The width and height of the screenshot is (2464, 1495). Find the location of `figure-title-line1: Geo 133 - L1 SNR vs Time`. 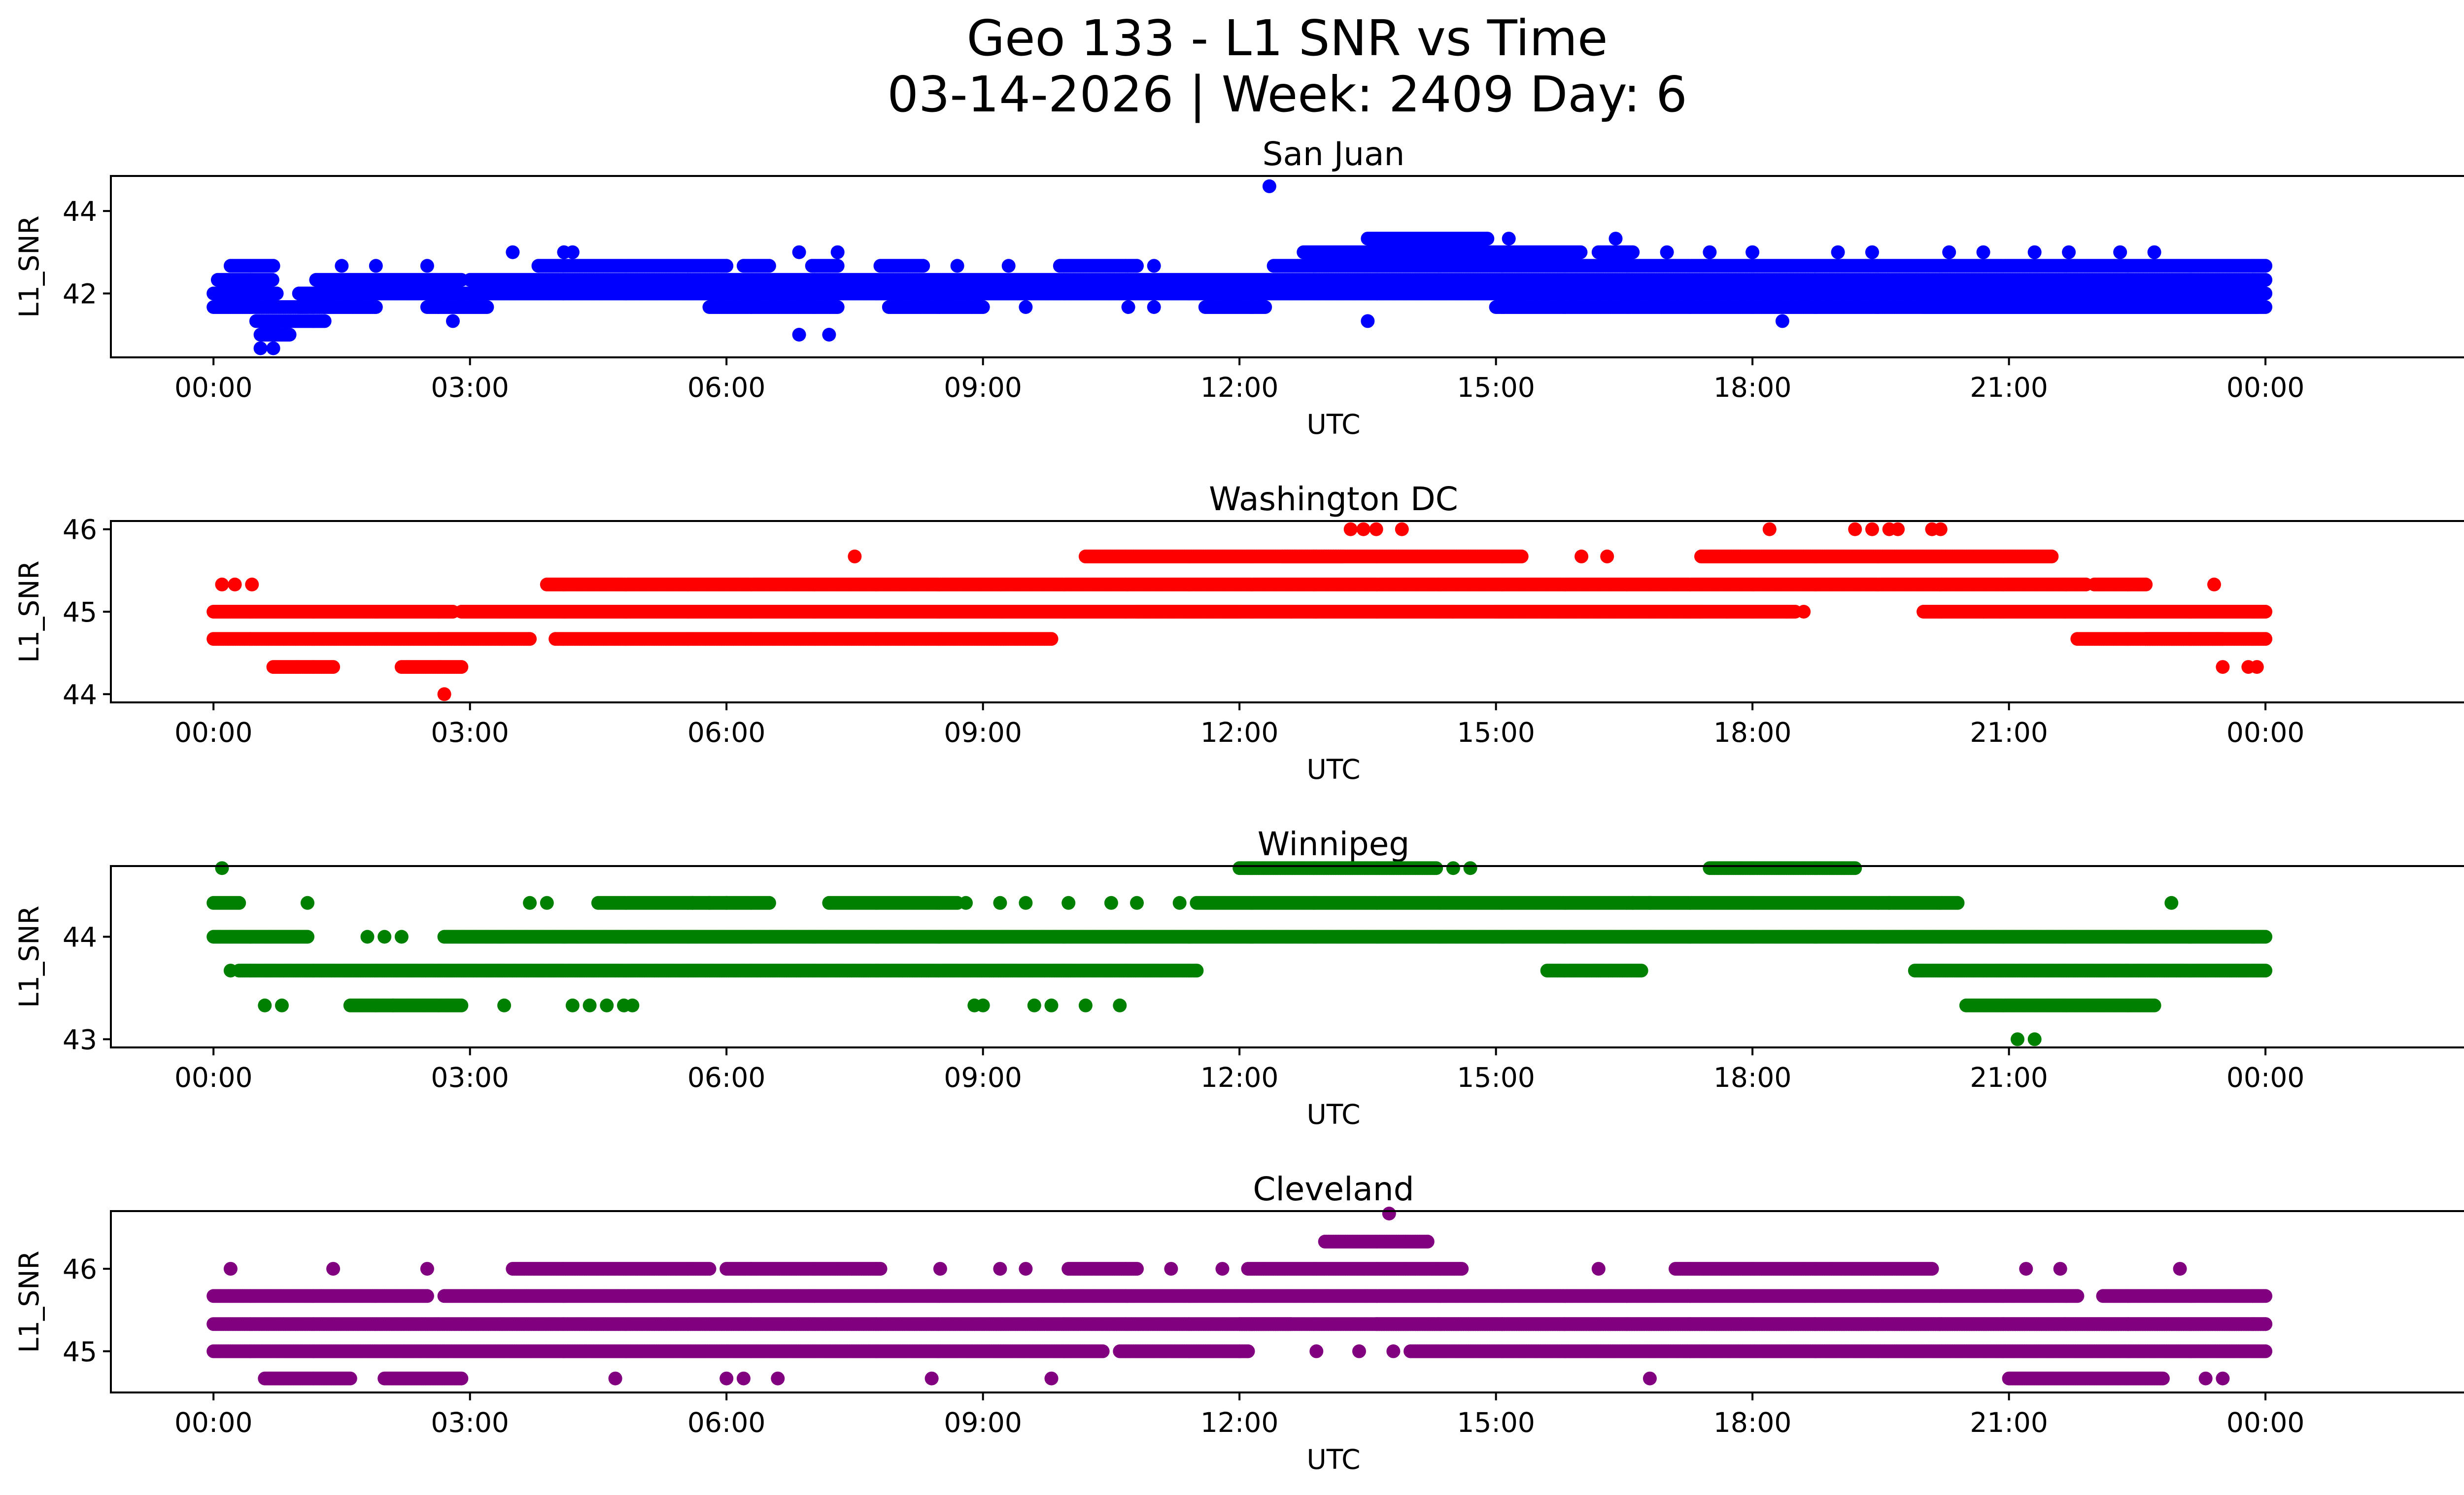

figure-title-line1: Geo 133 - L1 SNR vs Time is located at coordinates (1287, 38).